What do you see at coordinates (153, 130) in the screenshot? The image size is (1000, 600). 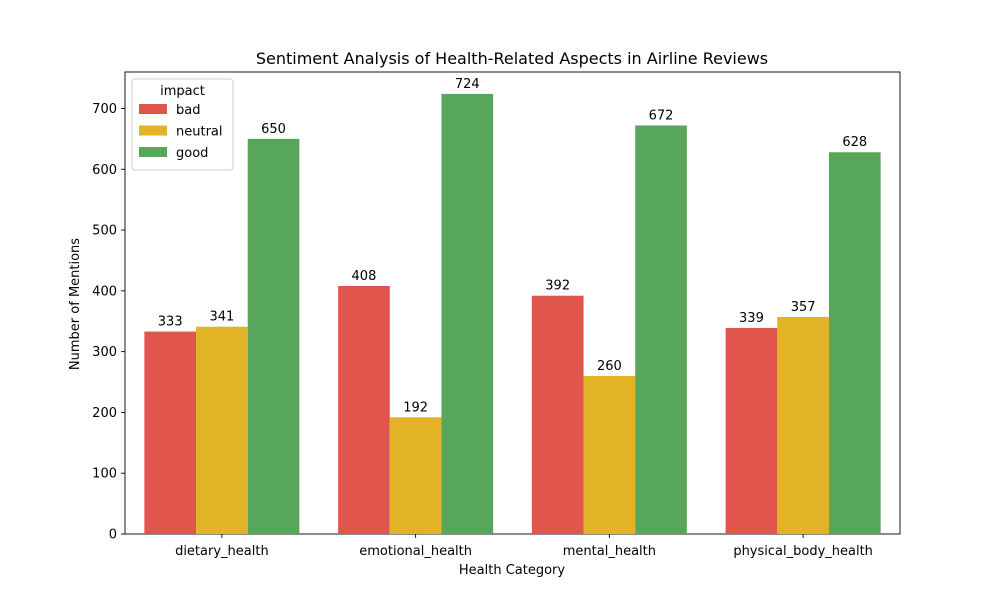 I see `legend-swatch-neutral` at bounding box center [153, 130].